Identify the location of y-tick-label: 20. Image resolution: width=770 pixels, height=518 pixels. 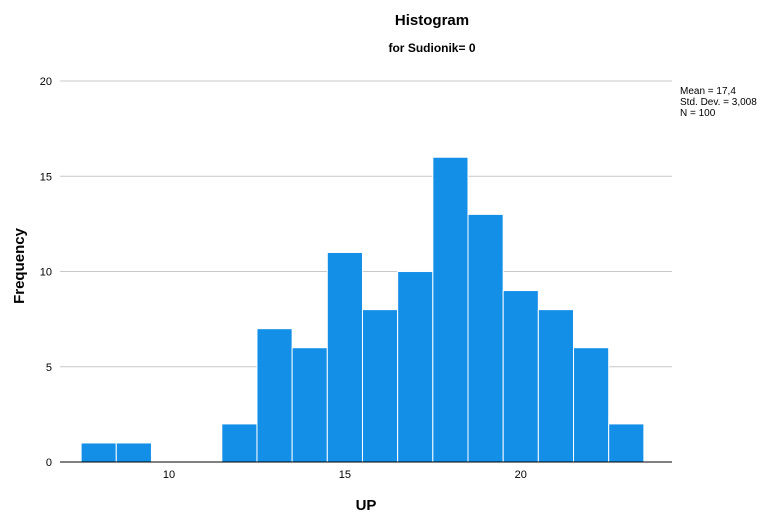
(46, 82).